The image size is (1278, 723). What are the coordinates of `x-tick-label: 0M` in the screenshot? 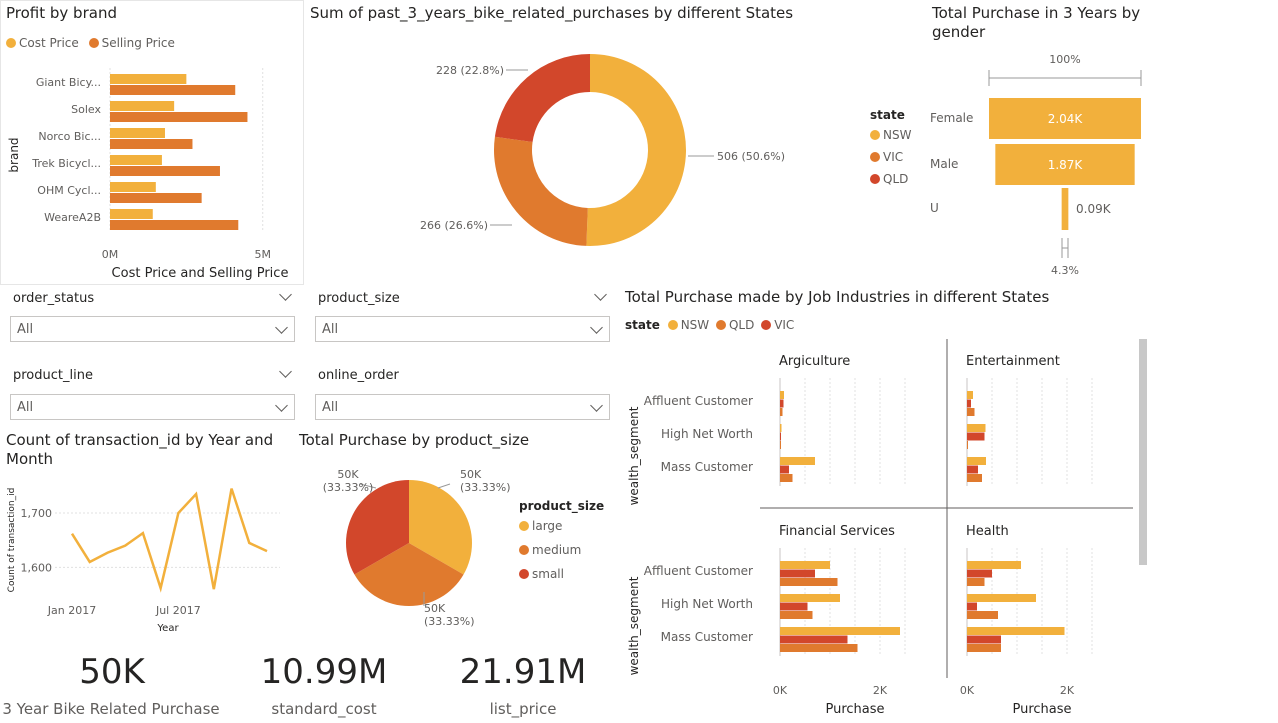 It's located at (110, 254).